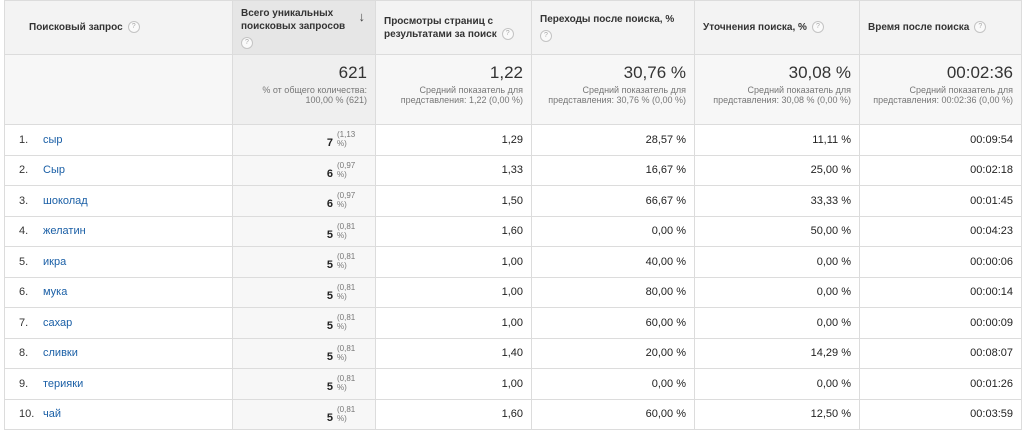  What do you see at coordinates (53, 139) in the screenshot?
I see `search-term-link: сыр` at bounding box center [53, 139].